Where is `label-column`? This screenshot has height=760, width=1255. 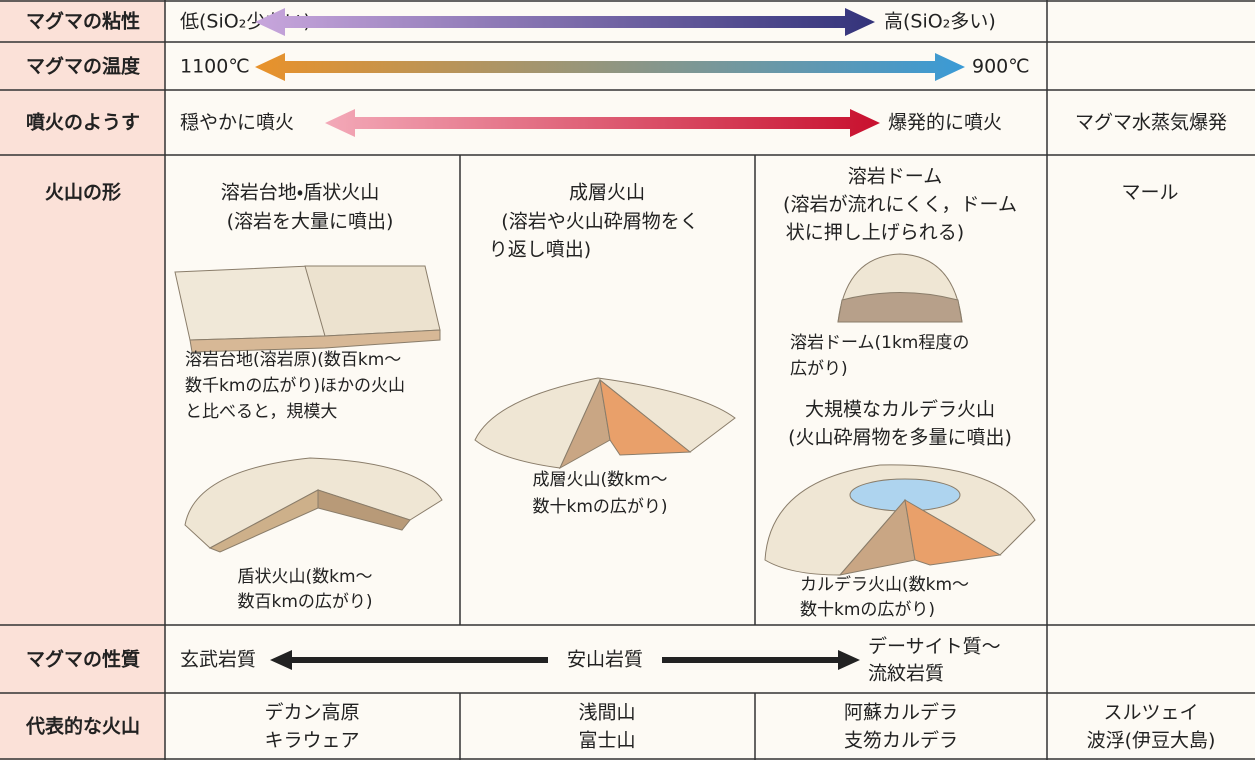
label-column is located at coordinates (82, 380).